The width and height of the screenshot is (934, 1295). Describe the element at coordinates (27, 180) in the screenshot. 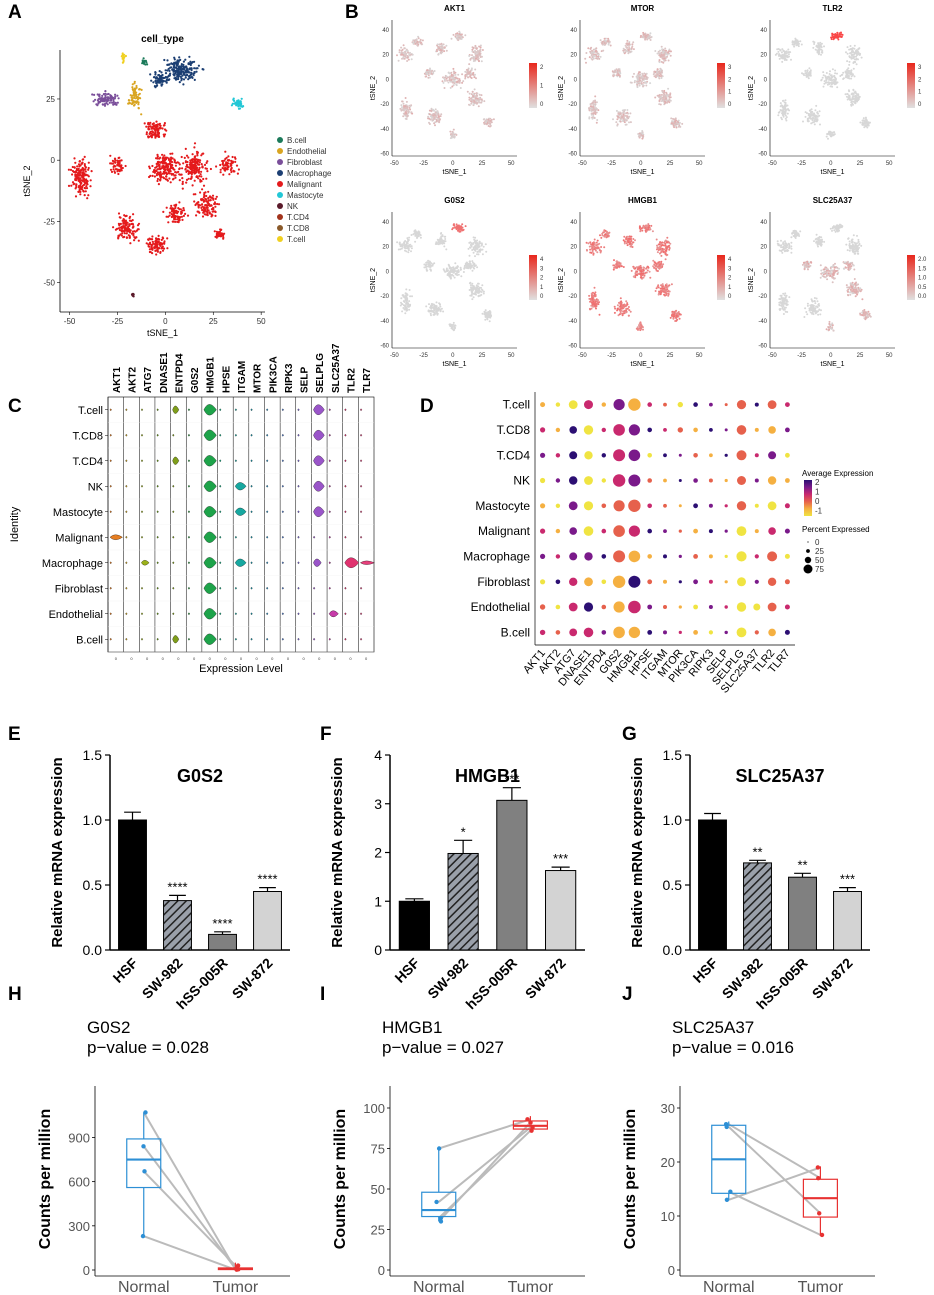

I see `tsne-y-label: tSNE_2` at that location.